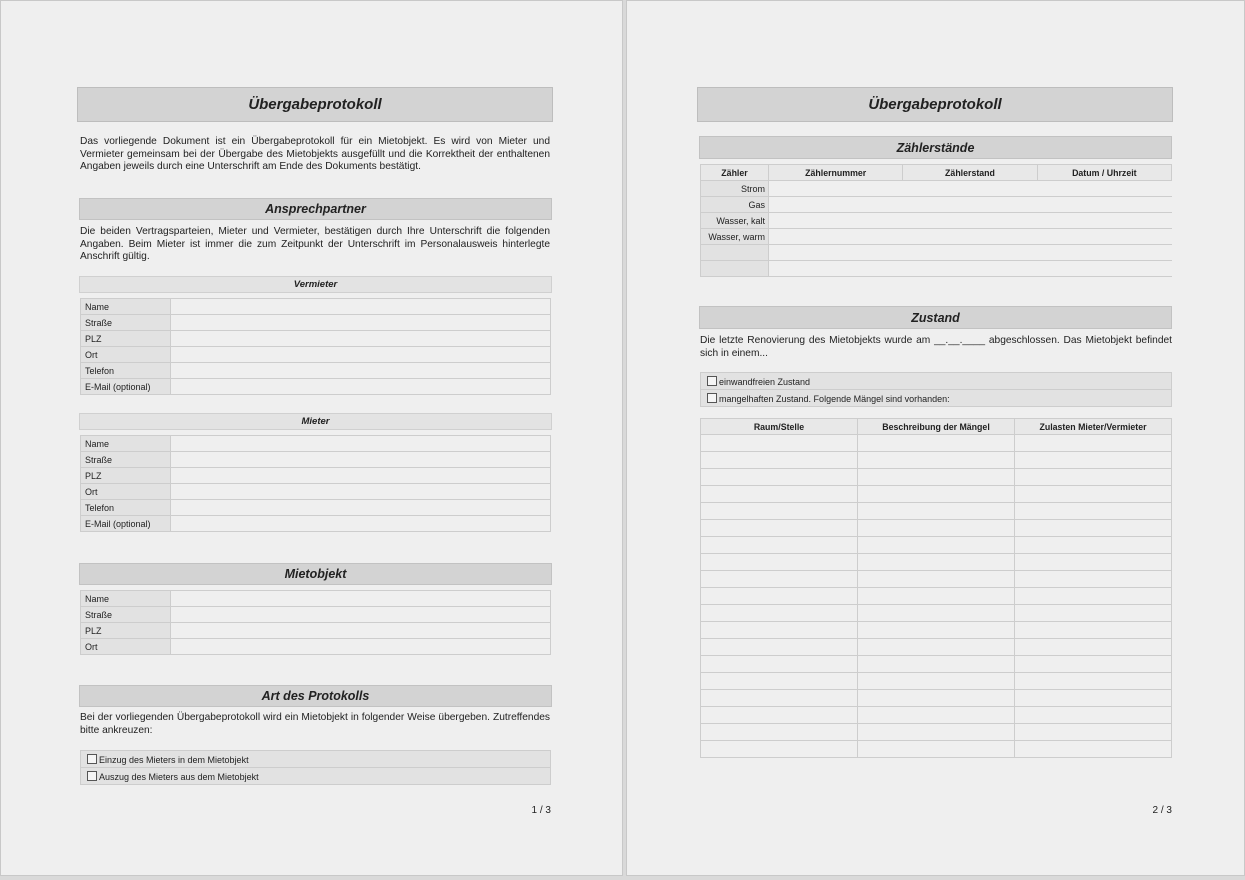  Describe the element at coordinates (315, 759) in the screenshot. I see `option-cell: Einzug des Mieters in dem Mietobjekt` at that location.